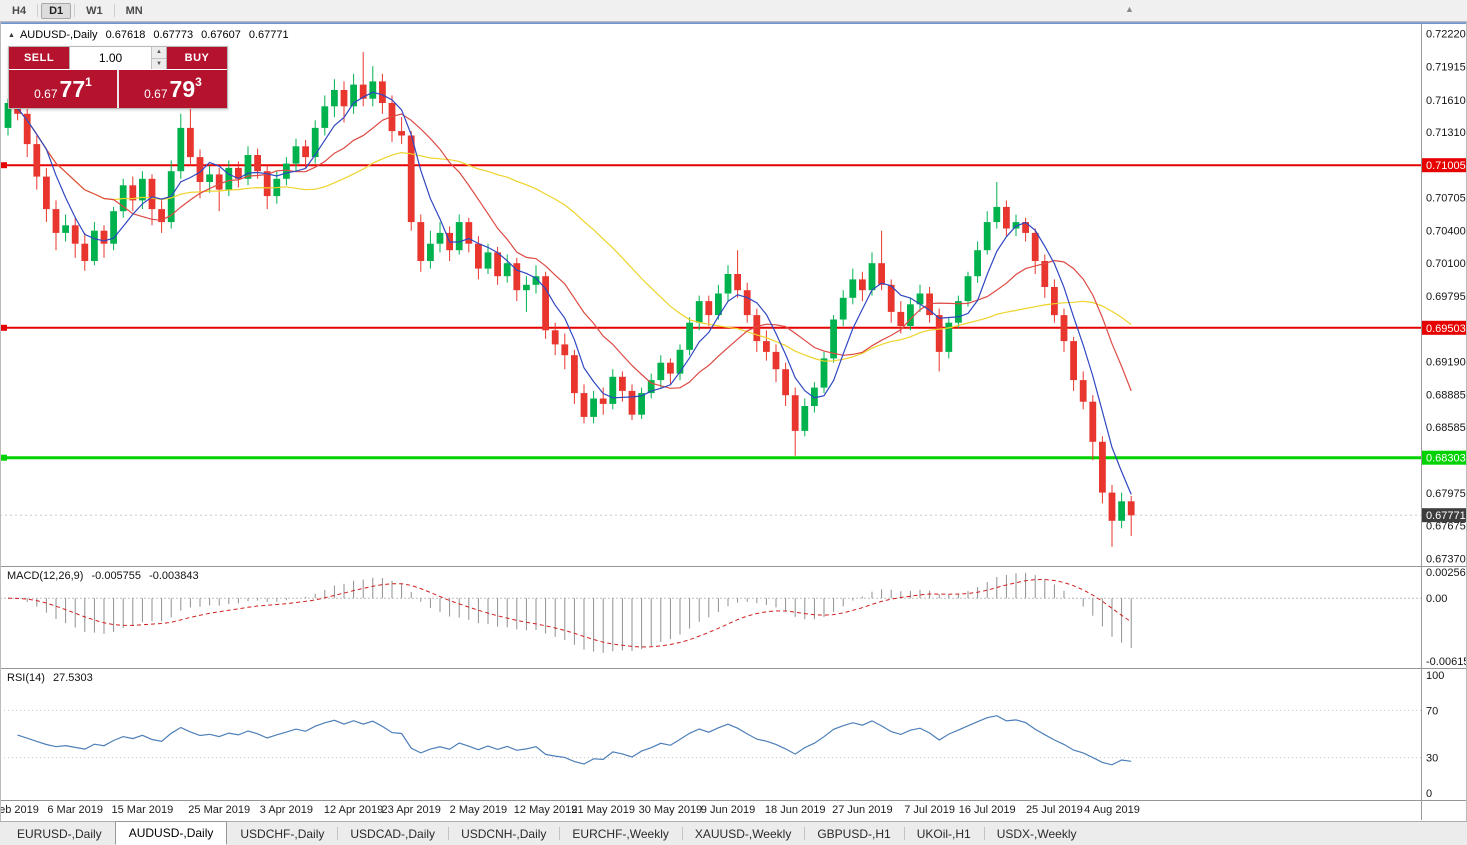 This screenshot has height=845, width=1467. I want to click on buy-price-button: 0.67 79 3, so click(173, 89).